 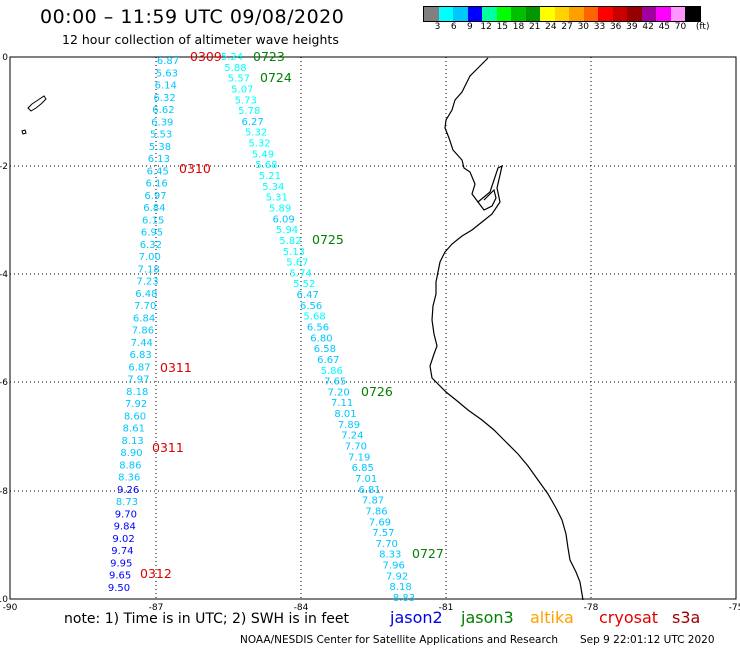 What do you see at coordinates (139, 367) in the screenshot?
I see `wave-height-value: 6.87` at bounding box center [139, 367].